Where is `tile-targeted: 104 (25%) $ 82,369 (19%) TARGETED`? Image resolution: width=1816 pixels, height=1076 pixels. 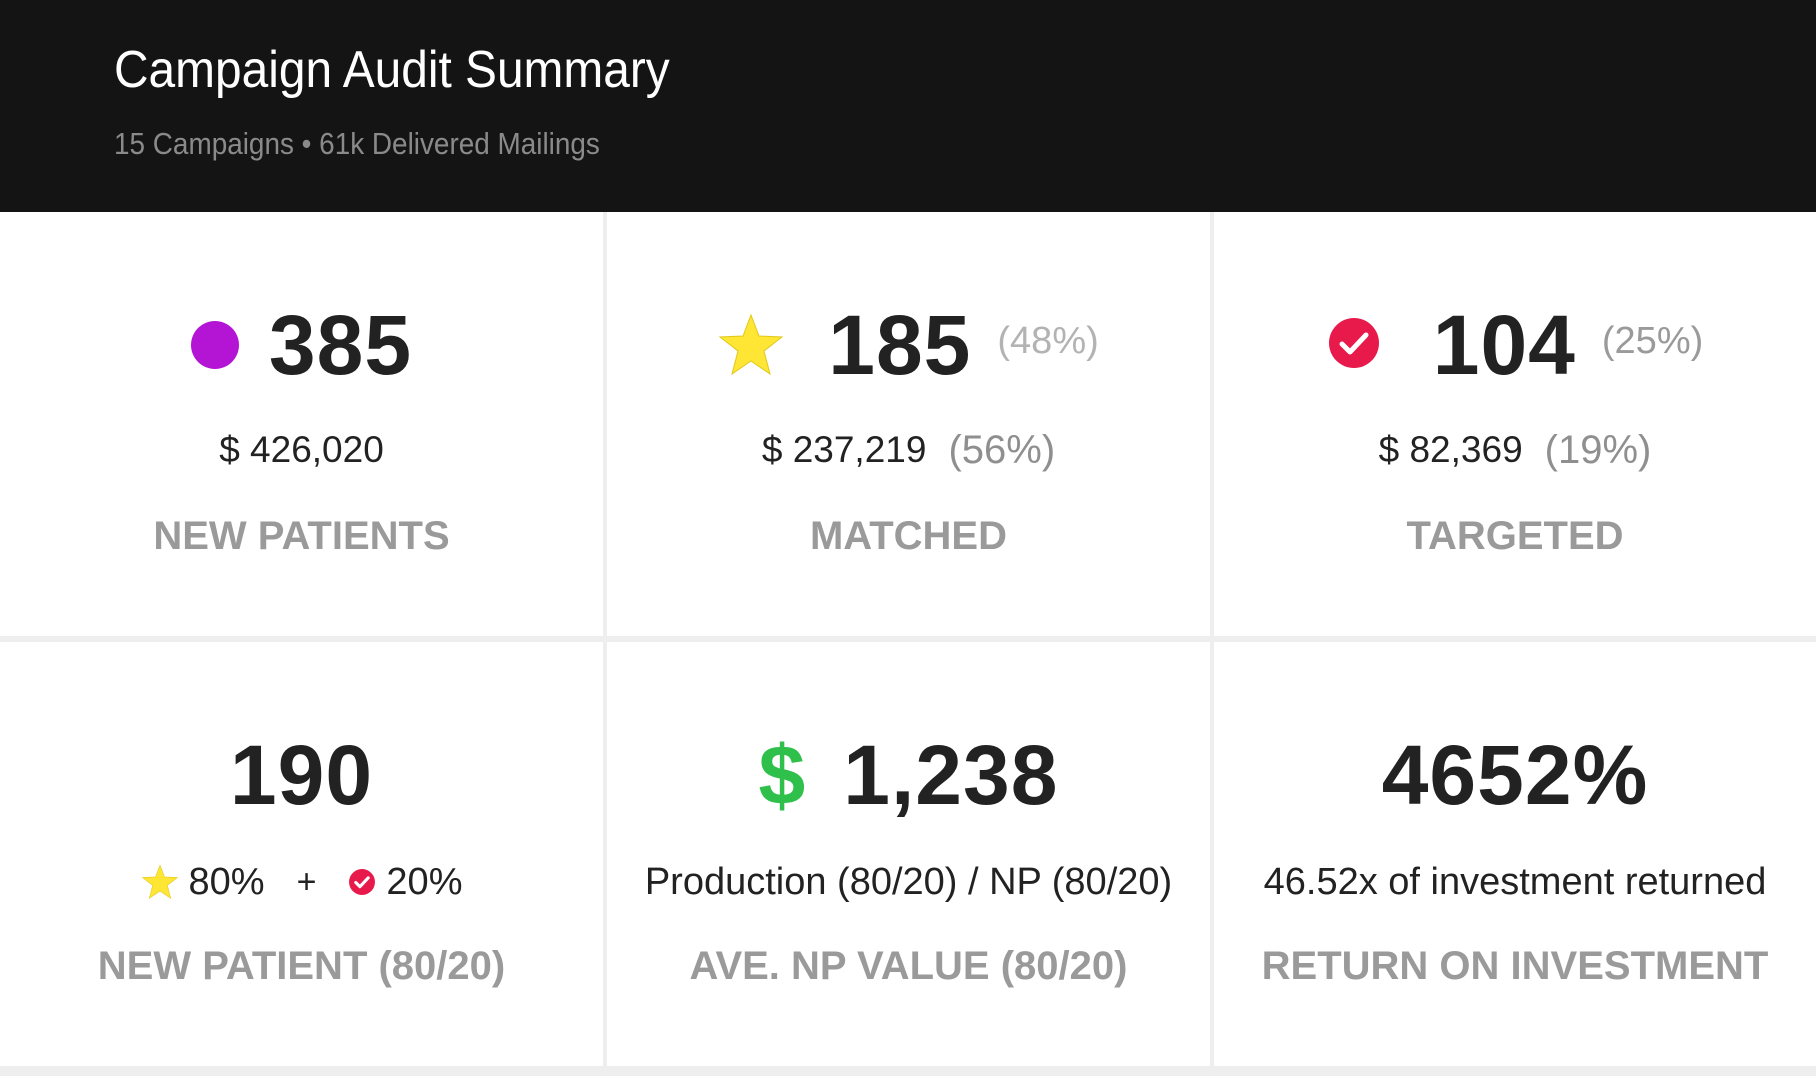
tile-targeted: 104 (25%) $ 82,369 (19%) TARGETED is located at coordinates (1515, 424).